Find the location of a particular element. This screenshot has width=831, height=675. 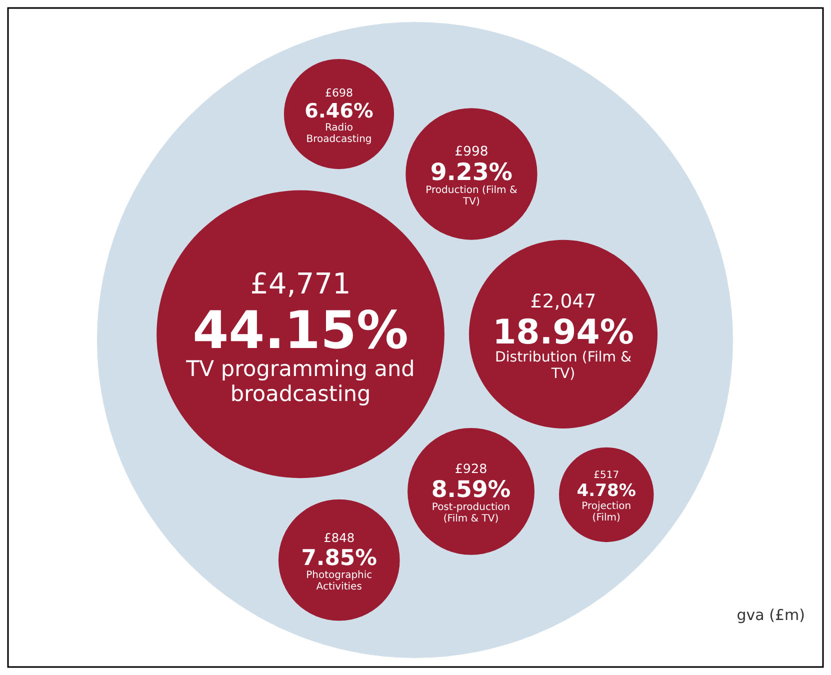

data-label: £998 is located at coordinates (471, 152).